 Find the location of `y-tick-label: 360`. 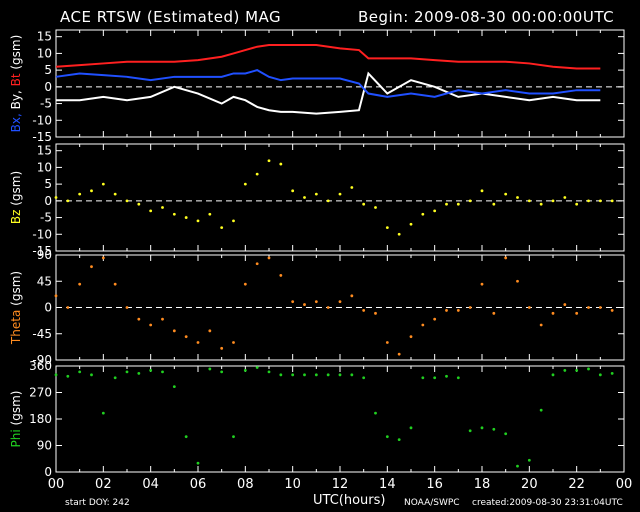

y-tick-label: 360 is located at coordinates (40, 366).